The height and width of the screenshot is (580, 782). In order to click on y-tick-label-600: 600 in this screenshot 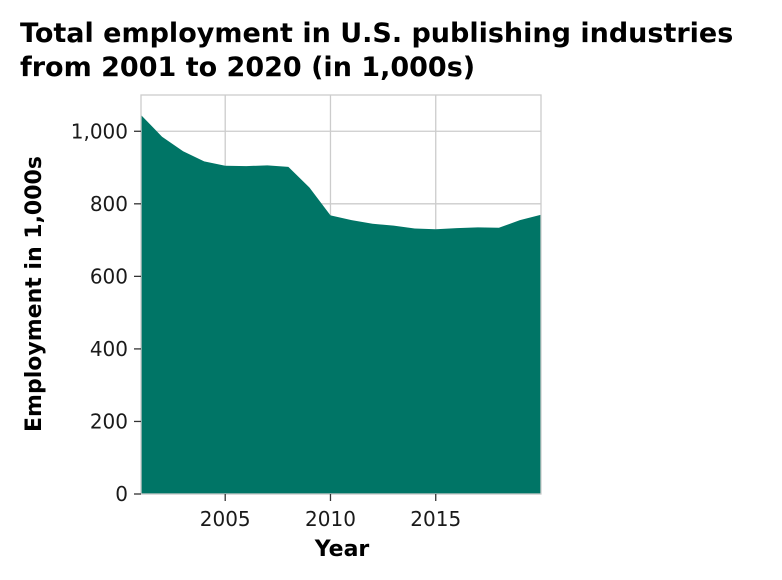, I will do `click(109, 276)`.